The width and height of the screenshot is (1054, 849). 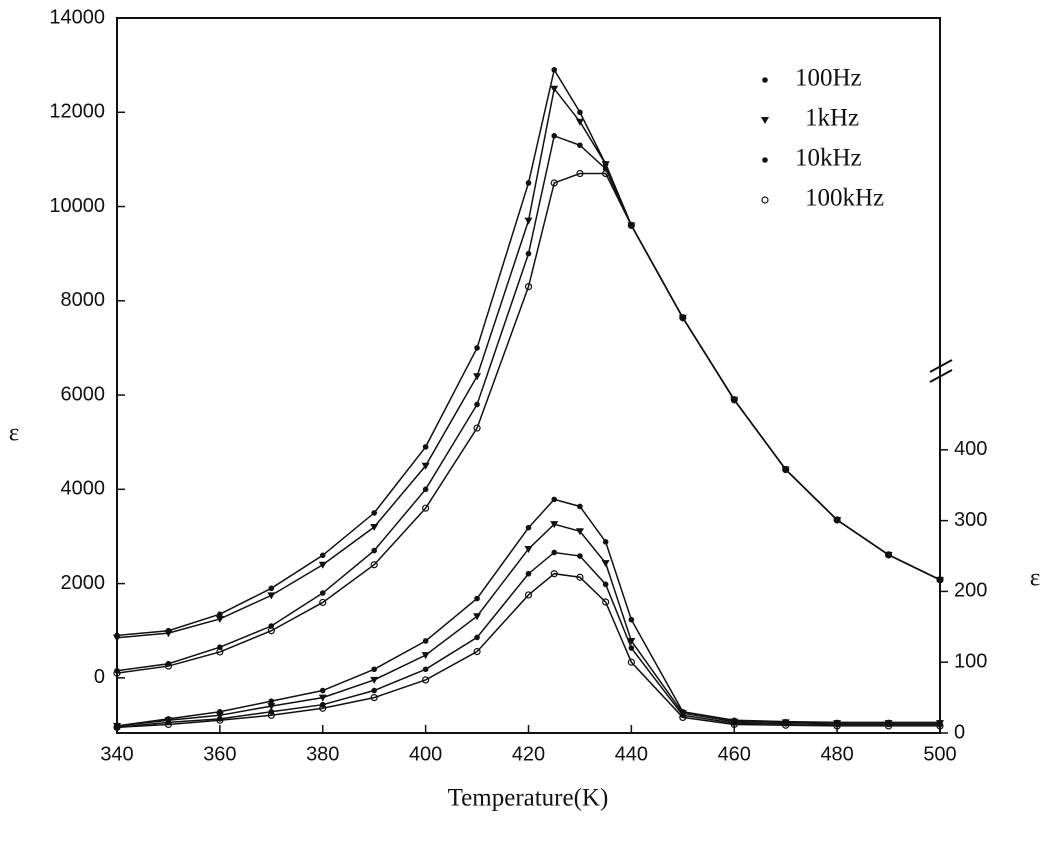 I want to click on y2-axis-label: ε, so click(x=1035, y=578).